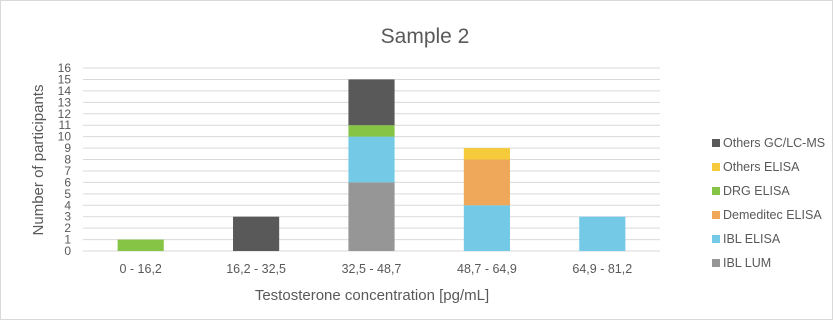  I want to click on chart-title: Sample 2, so click(425, 36).